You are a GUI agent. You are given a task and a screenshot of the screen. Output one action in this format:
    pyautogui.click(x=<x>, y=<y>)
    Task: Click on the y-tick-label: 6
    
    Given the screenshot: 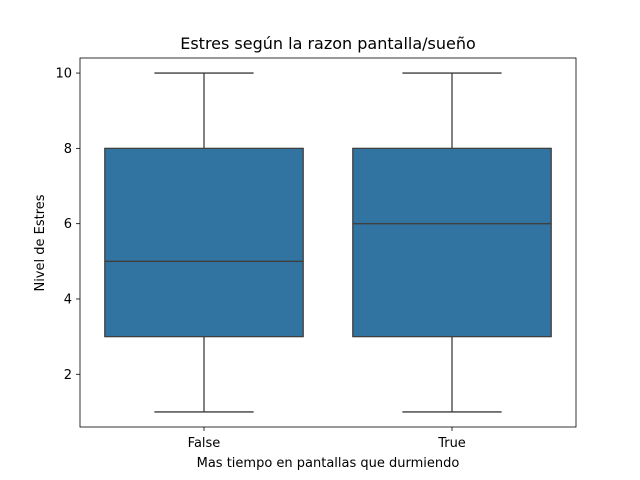 What is the action you would take?
    pyautogui.click(x=68, y=224)
    